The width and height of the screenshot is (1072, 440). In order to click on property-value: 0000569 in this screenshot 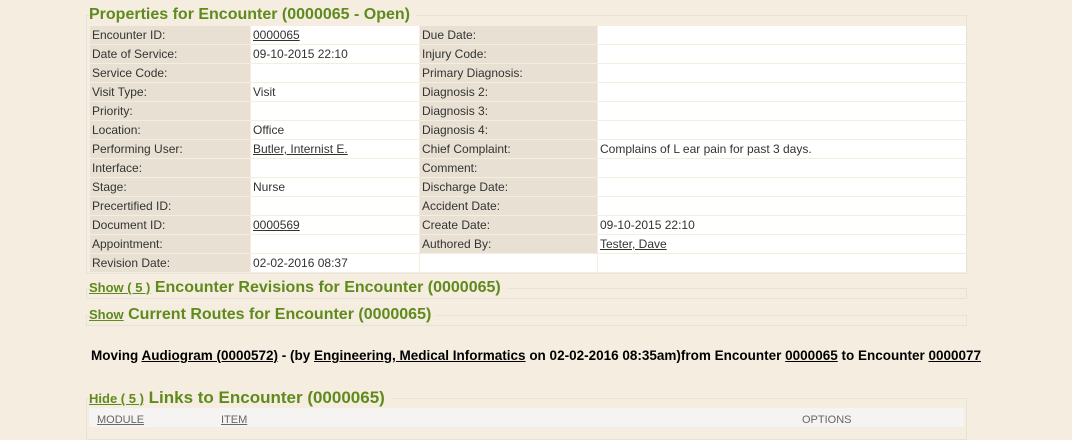, I will do `click(335, 225)`.